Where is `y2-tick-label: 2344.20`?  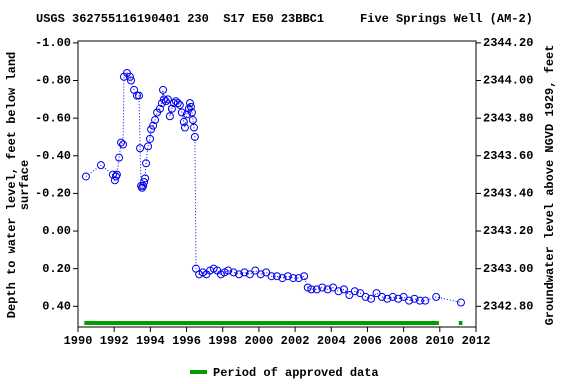
y2-tick-label: 2344.20 is located at coordinates (508, 43).